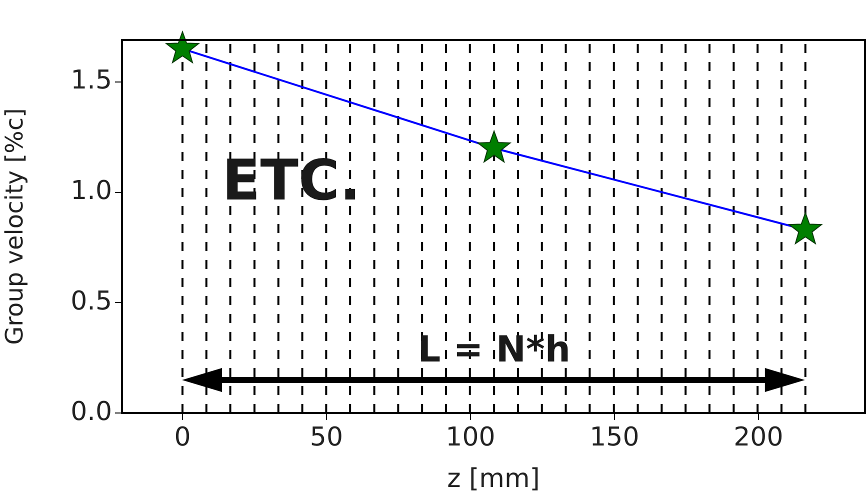  What do you see at coordinates (759, 437) in the screenshot?
I see `x-tick-label: 200` at bounding box center [759, 437].